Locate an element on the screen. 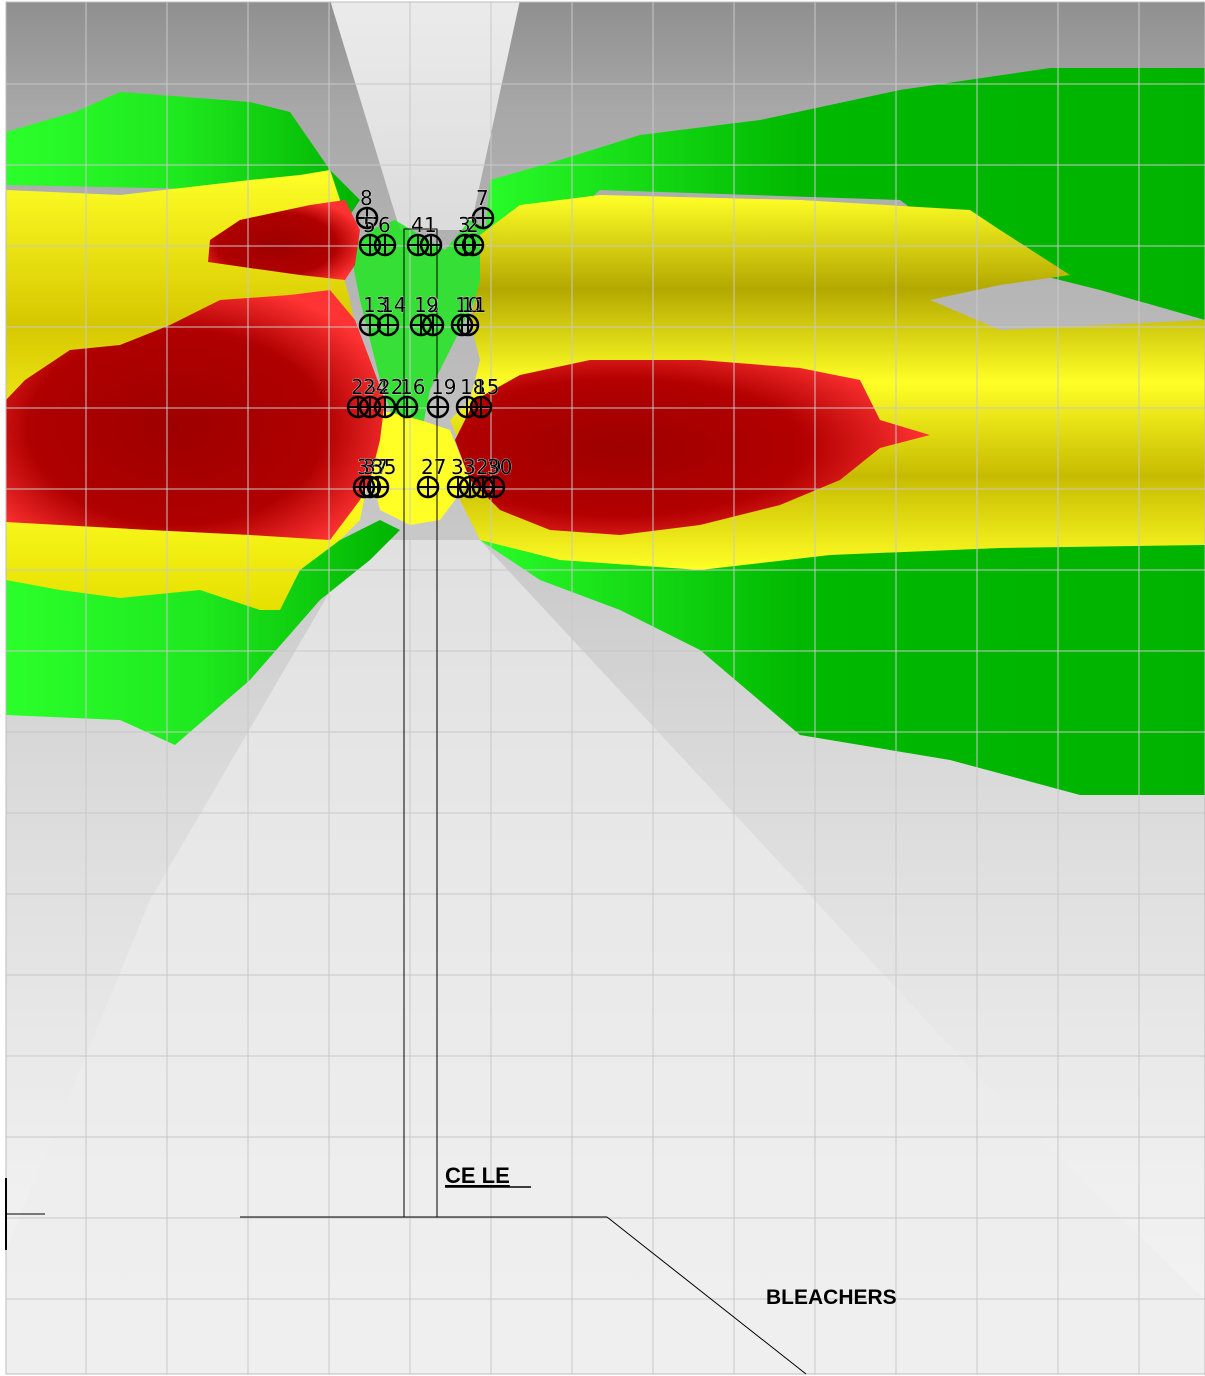  fixture-number: 16 is located at coordinates (412, 387).